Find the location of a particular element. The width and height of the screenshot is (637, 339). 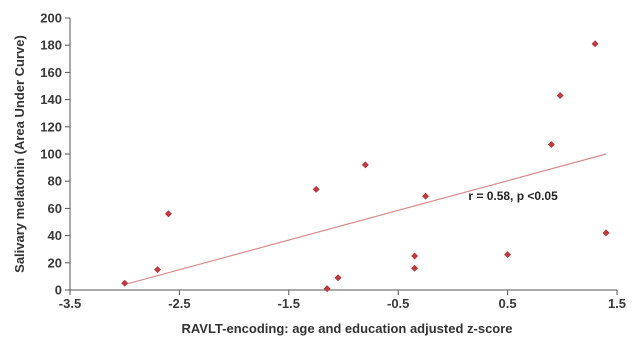

y-tick-label: 80 is located at coordinates (55, 181).